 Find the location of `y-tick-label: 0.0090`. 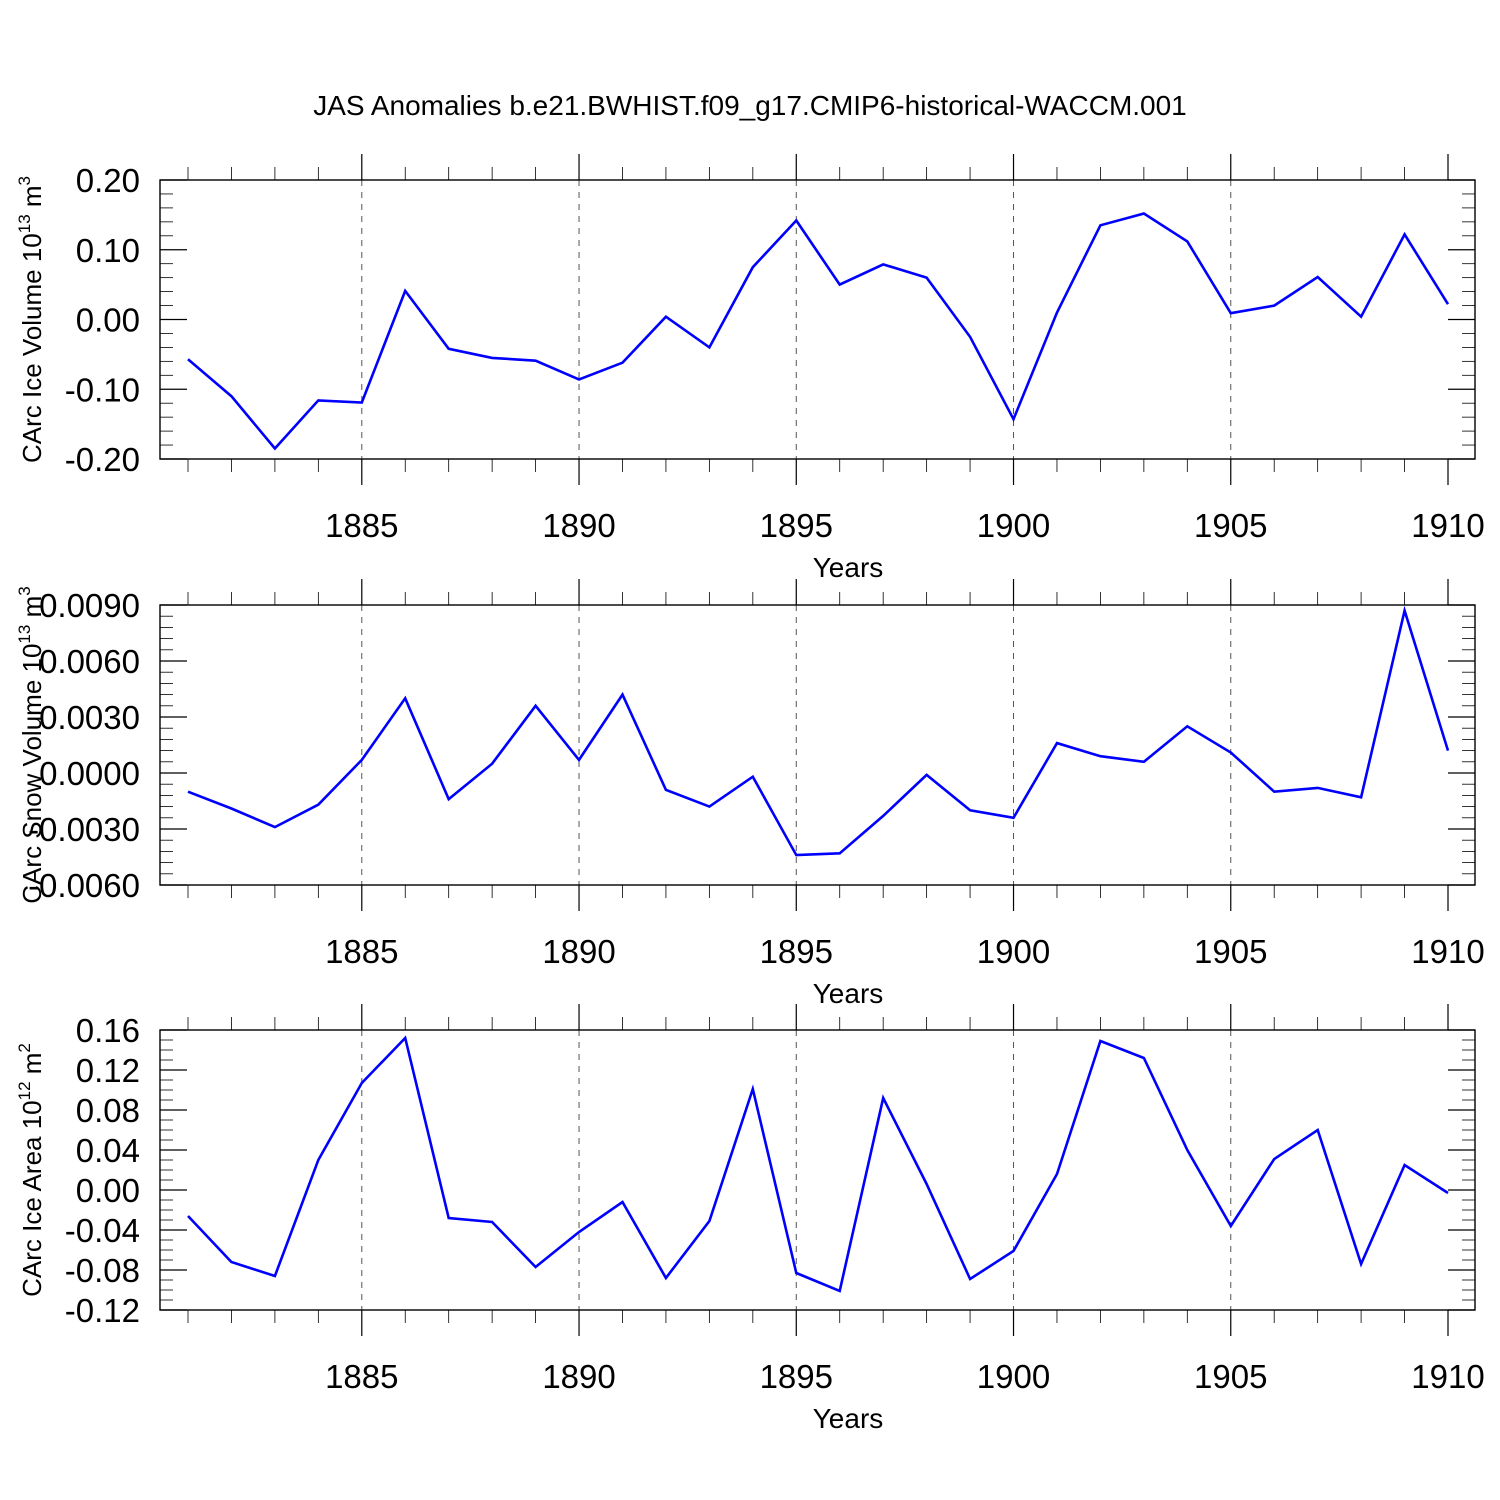

y-tick-label: 0.0090 is located at coordinates (89, 605).